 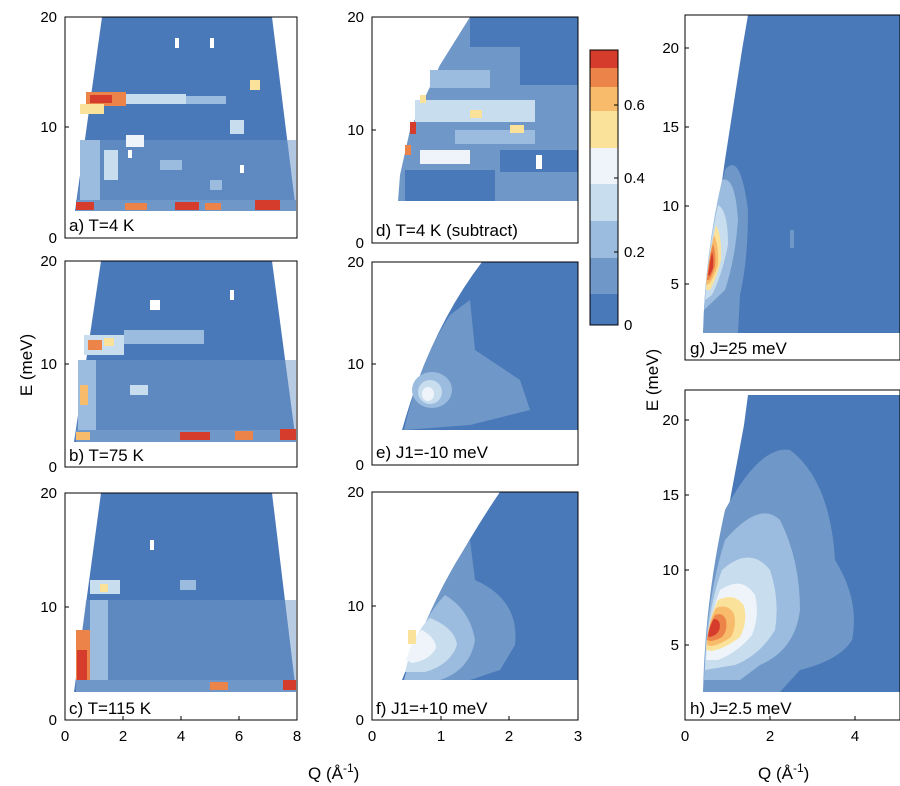 I want to click on panel-d-ytick-label: 10, so click(x=355, y=130).